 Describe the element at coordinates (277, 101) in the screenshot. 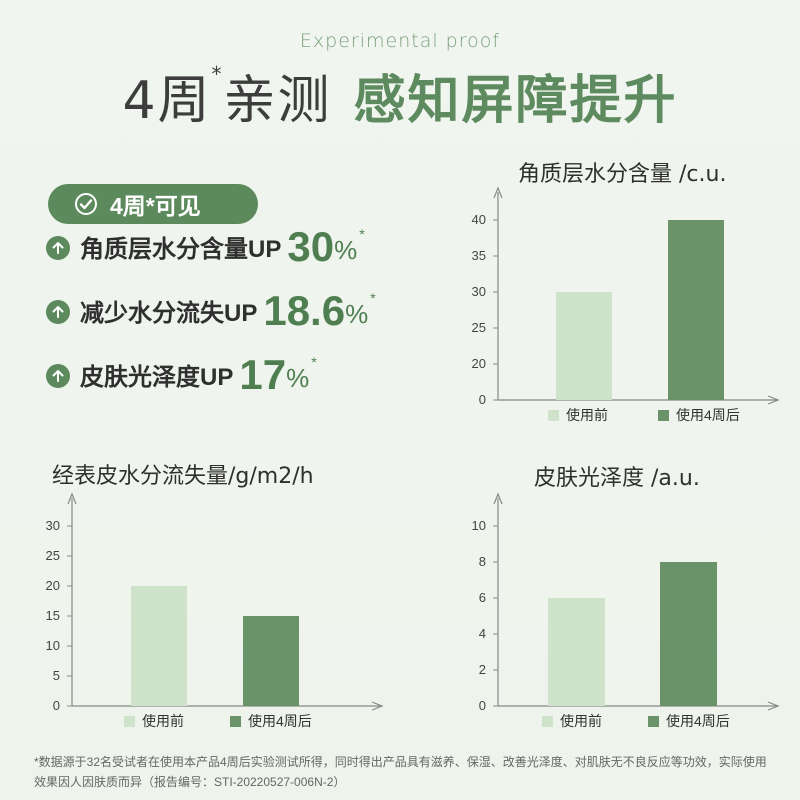

I see `title-rest: 亲测` at that location.